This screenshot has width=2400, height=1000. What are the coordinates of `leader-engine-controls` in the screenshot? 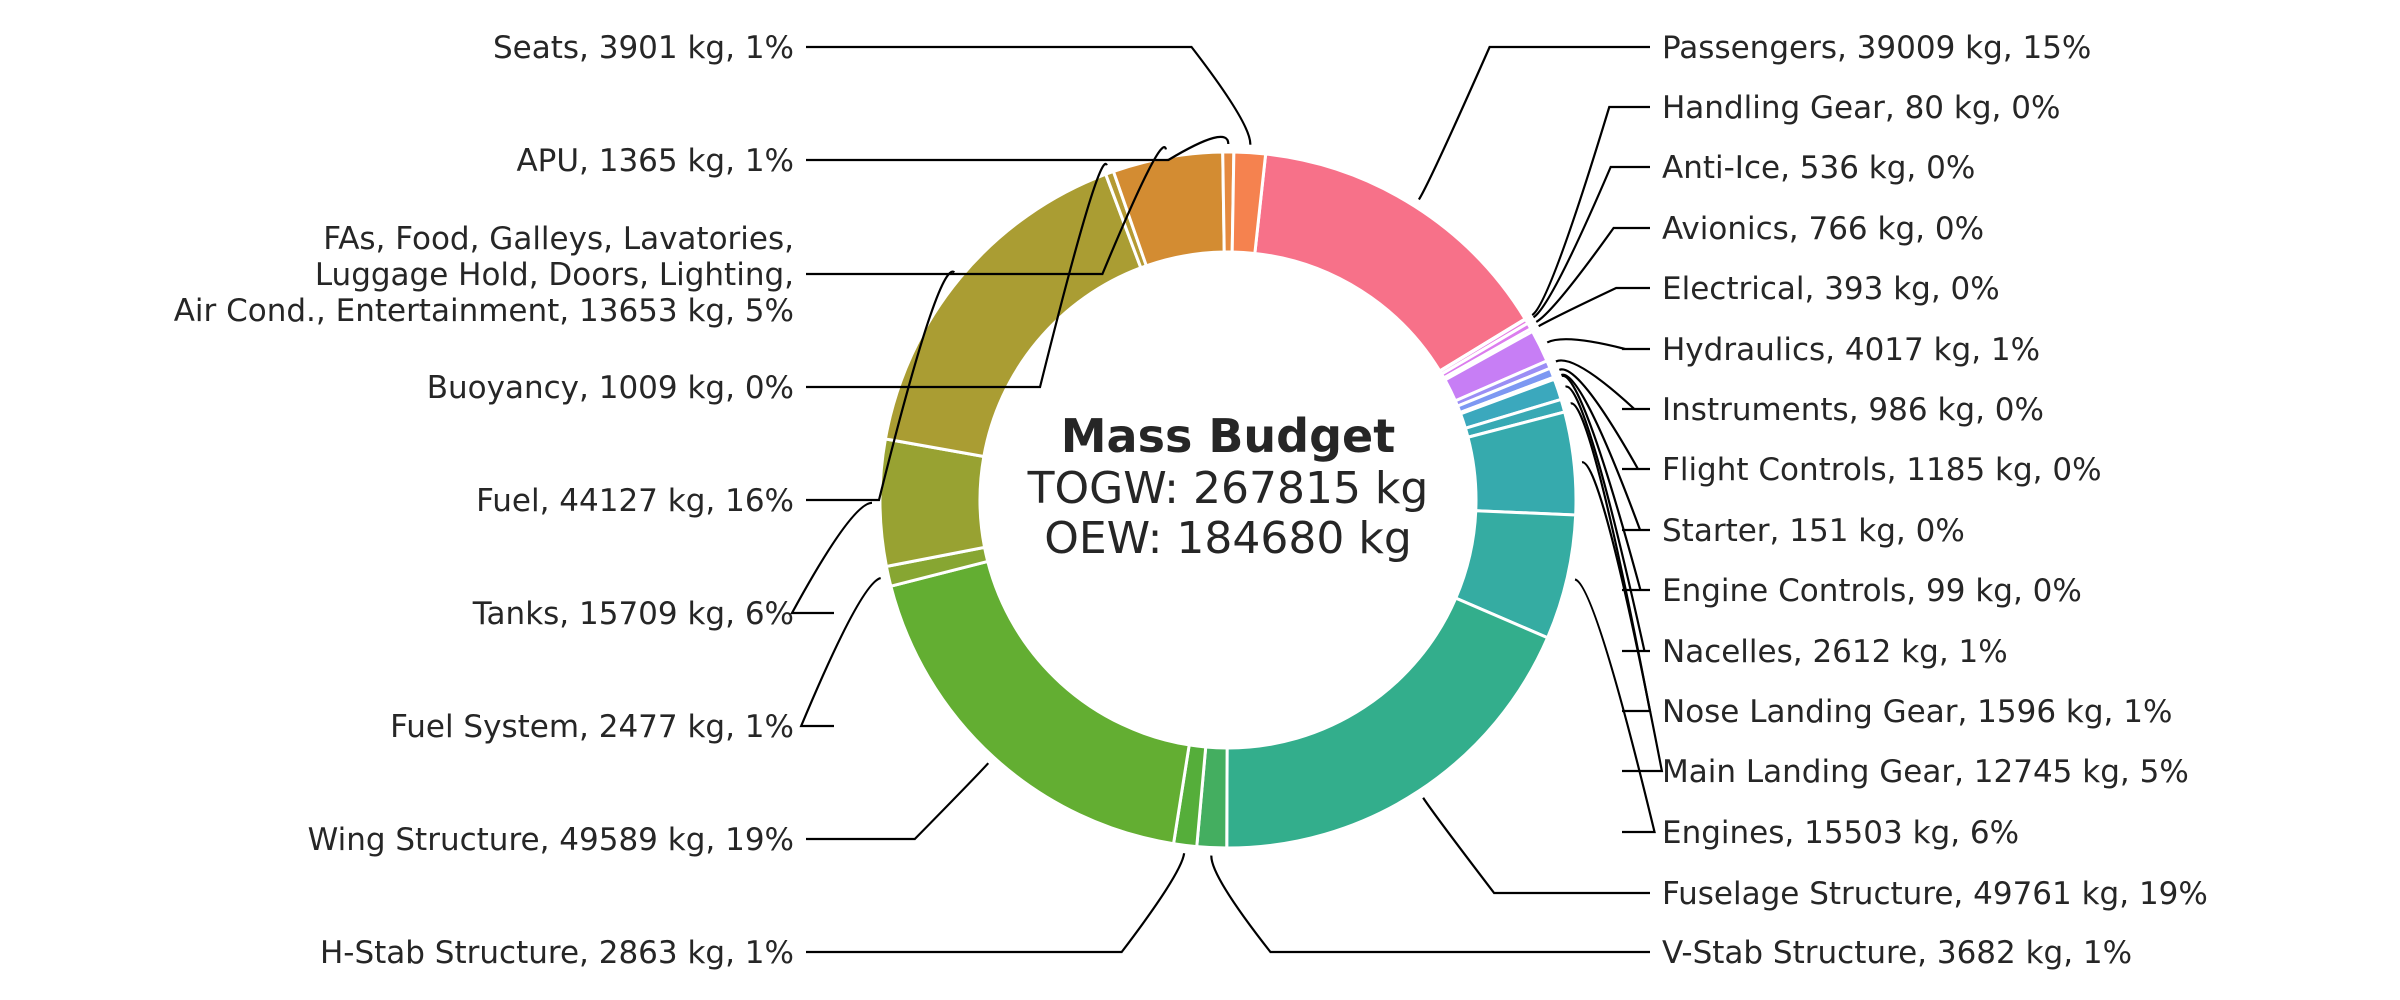 It's located at (1605, 483).